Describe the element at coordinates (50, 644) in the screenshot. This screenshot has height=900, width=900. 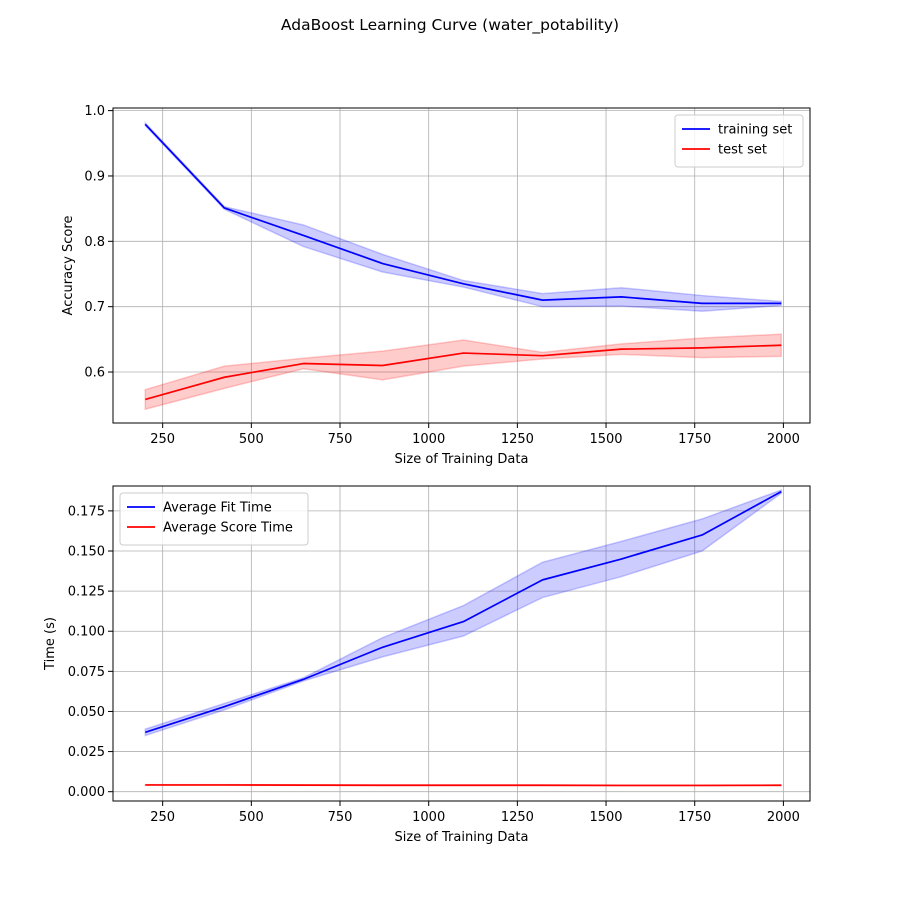
I see `y-axis-label: Time (s)` at that location.